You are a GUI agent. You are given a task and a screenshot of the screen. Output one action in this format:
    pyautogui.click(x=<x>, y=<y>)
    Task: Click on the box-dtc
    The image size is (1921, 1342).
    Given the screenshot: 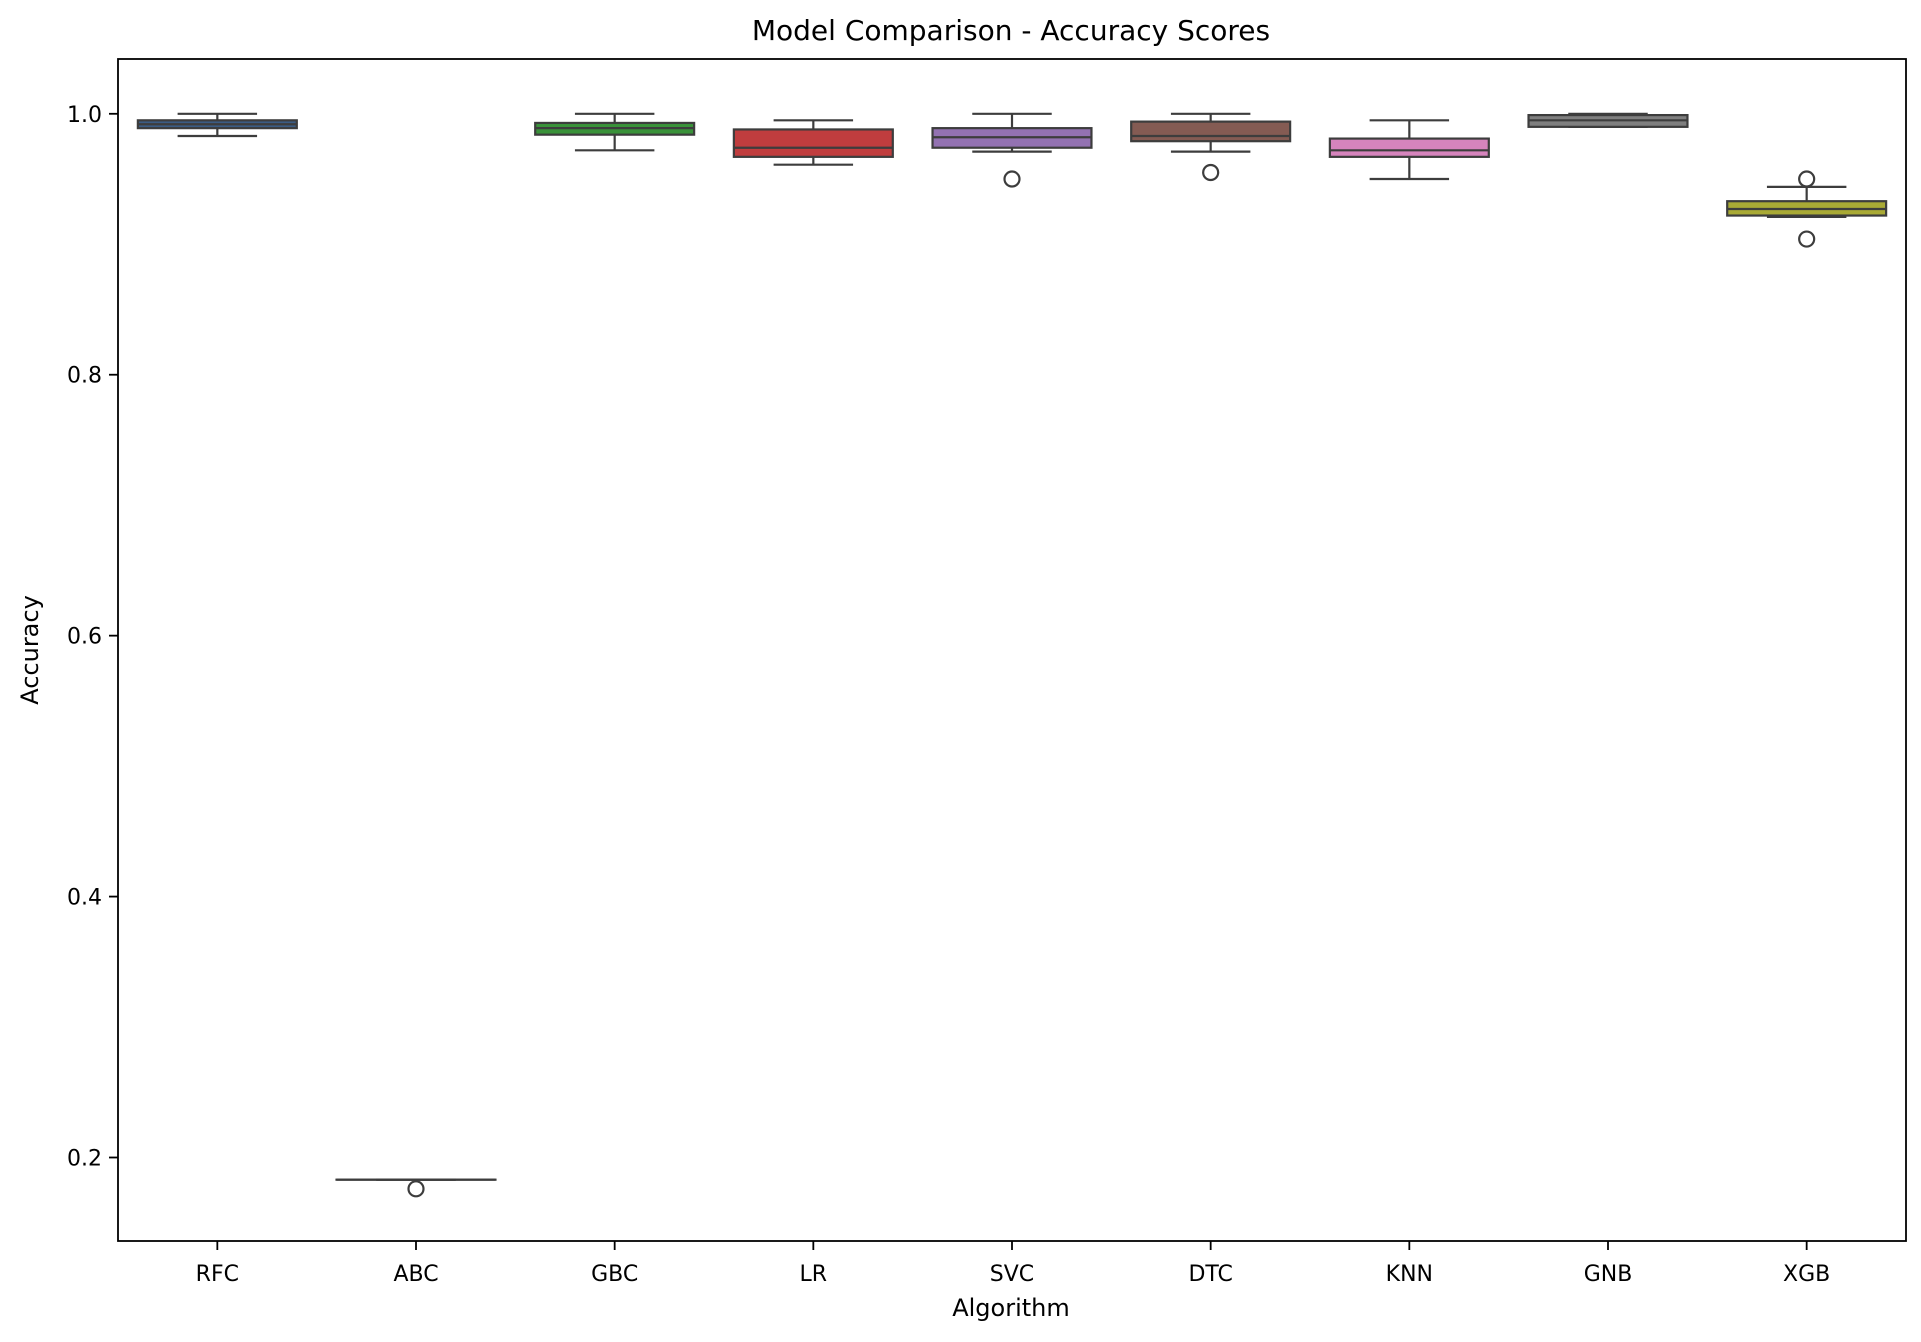 What is the action you would take?
    pyautogui.click(x=1211, y=147)
    